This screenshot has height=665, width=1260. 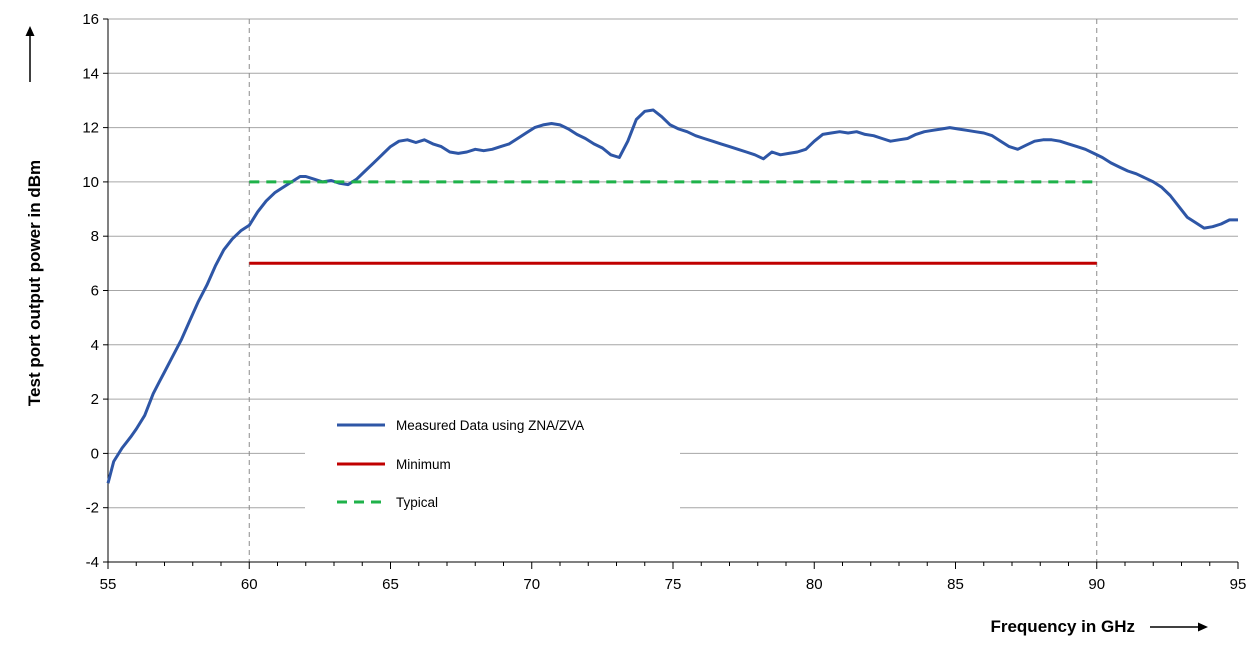 I want to click on y-tick-label: -2, so click(x=92, y=508).